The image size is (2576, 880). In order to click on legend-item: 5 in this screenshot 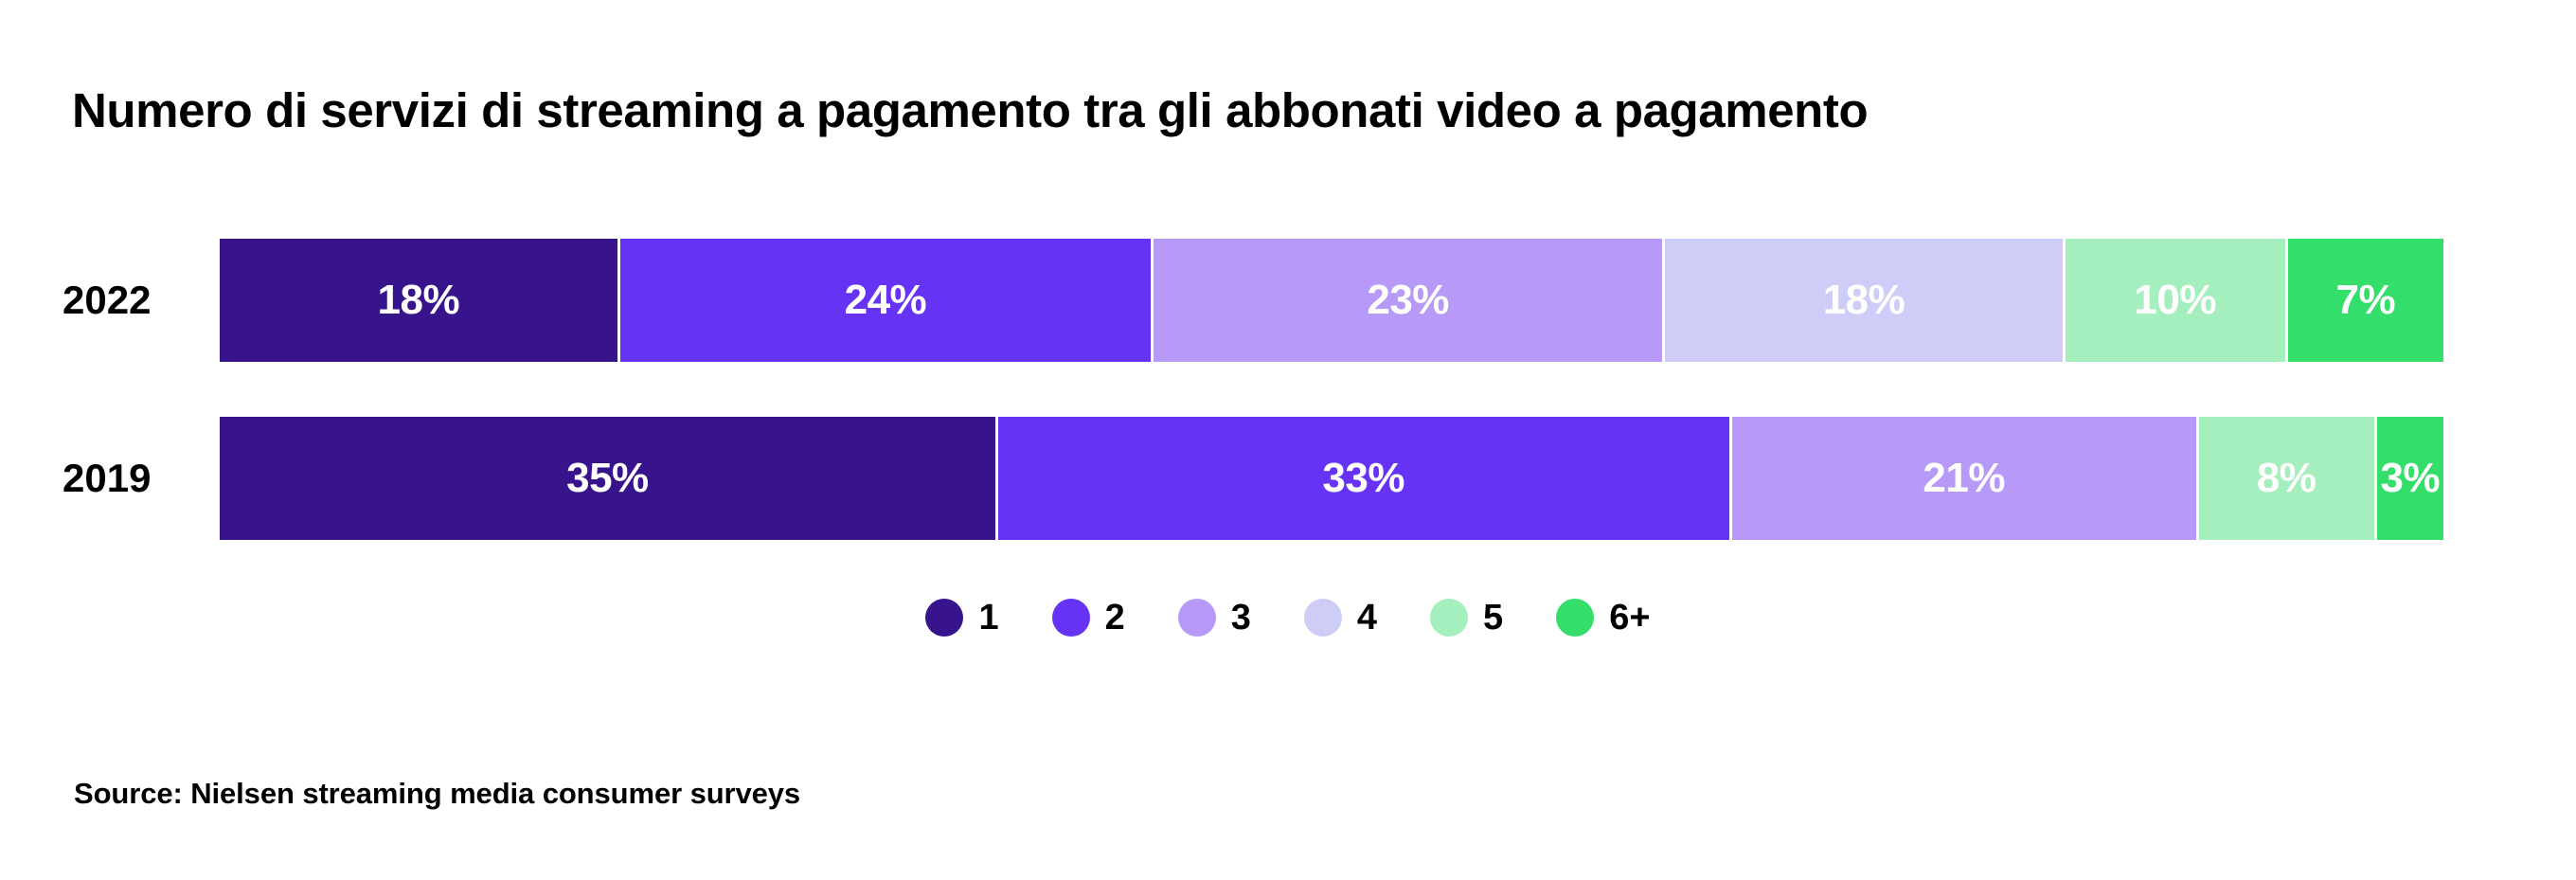, I will do `click(1466, 618)`.